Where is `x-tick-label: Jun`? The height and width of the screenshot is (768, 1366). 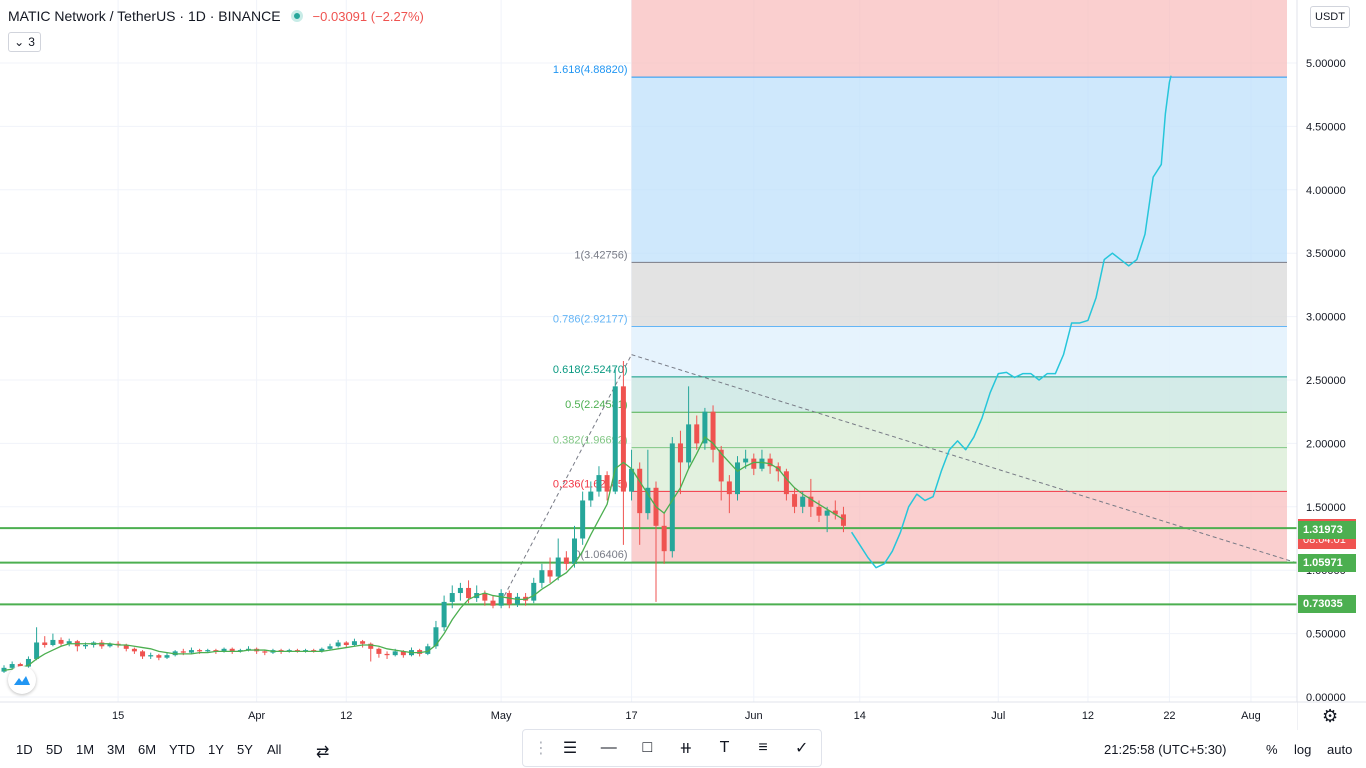 x-tick-label: Jun is located at coordinates (754, 716).